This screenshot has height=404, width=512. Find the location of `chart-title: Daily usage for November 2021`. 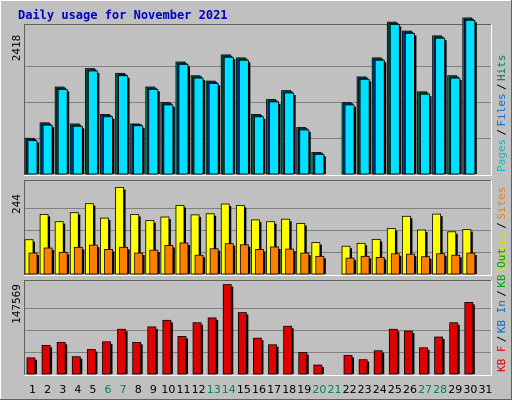

chart-title: Daily usage for November 2021 is located at coordinates (123, 15).